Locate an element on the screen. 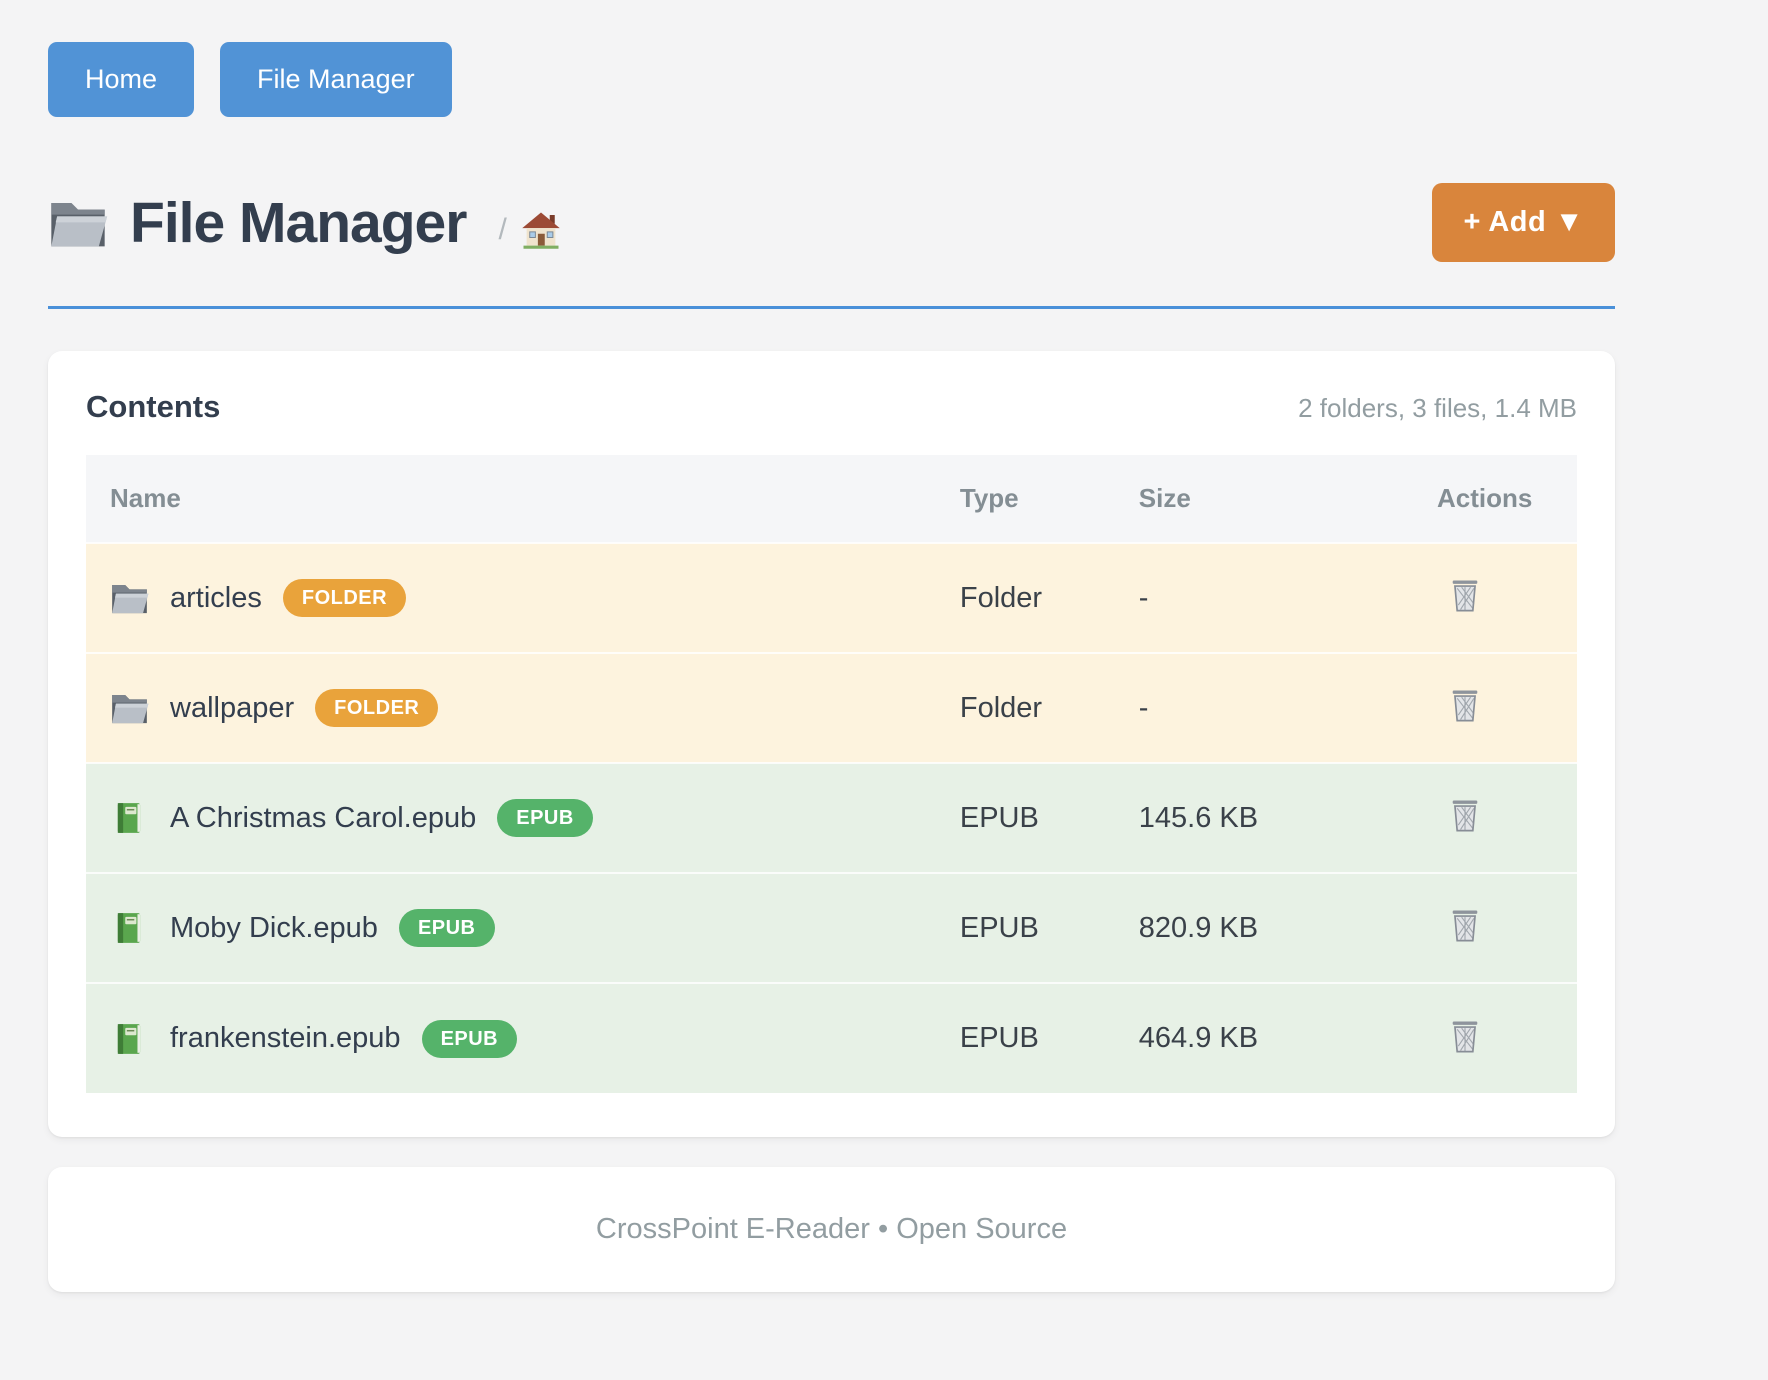 The image size is (1768, 1380). name-wrap: articles FOLDER is located at coordinates (511, 598).